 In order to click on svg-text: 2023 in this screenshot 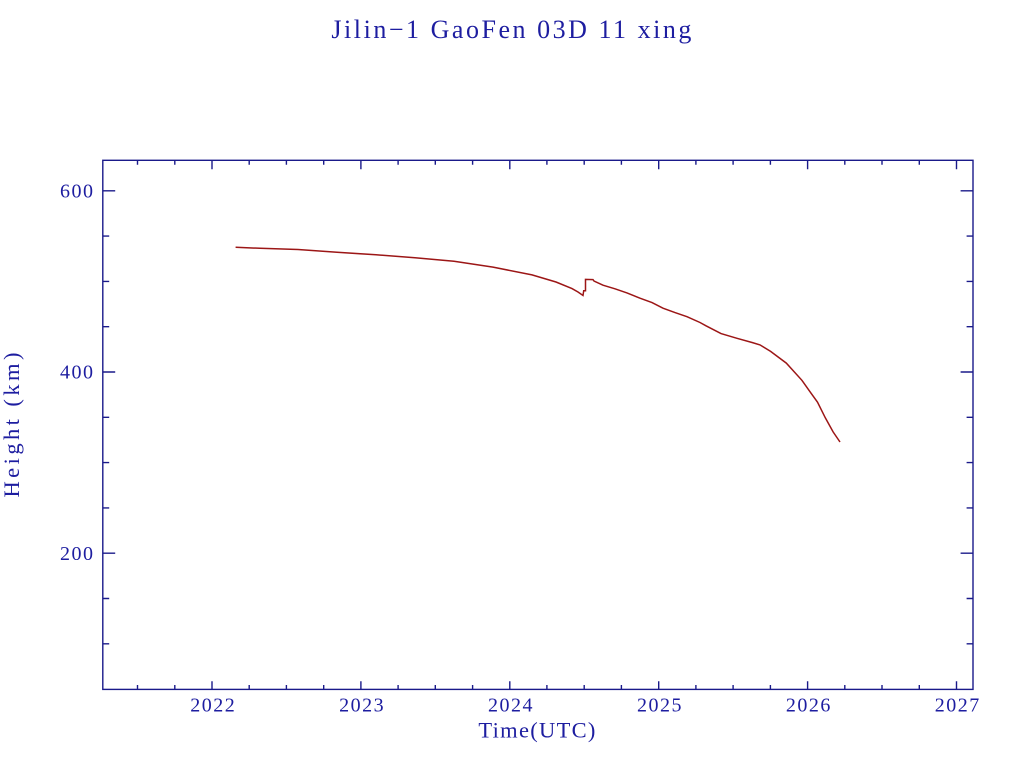, I will do `click(361, 706)`.